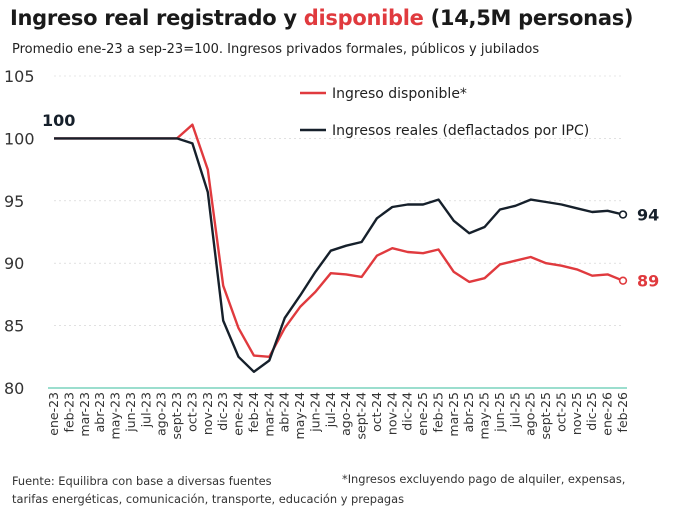  What do you see at coordinates (530, 414) in the screenshot?
I see `x-tick-label: ago-25` at bounding box center [530, 414].